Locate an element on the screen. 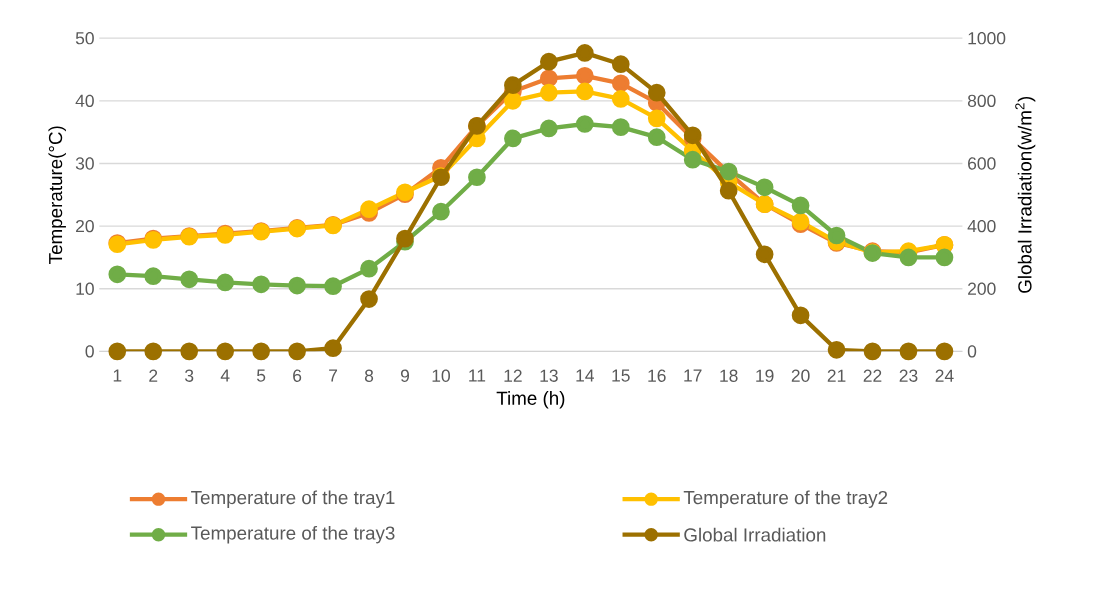  legend-label: Temperature of the tray3 is located at coordinates (293, 534).